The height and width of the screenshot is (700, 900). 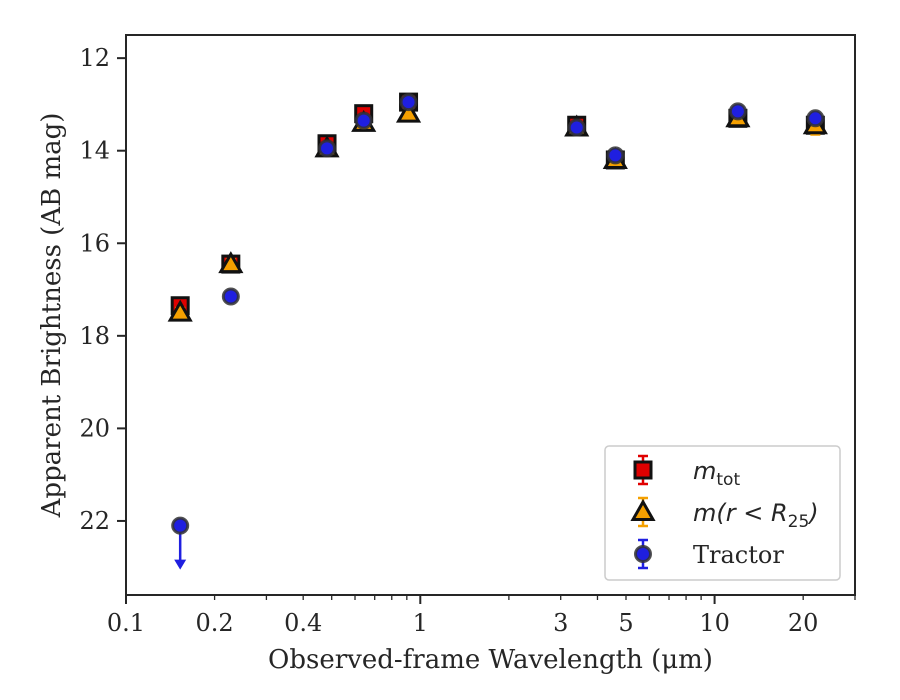 I want to click on y-tick-label: 16, so click(x=94, y=243).